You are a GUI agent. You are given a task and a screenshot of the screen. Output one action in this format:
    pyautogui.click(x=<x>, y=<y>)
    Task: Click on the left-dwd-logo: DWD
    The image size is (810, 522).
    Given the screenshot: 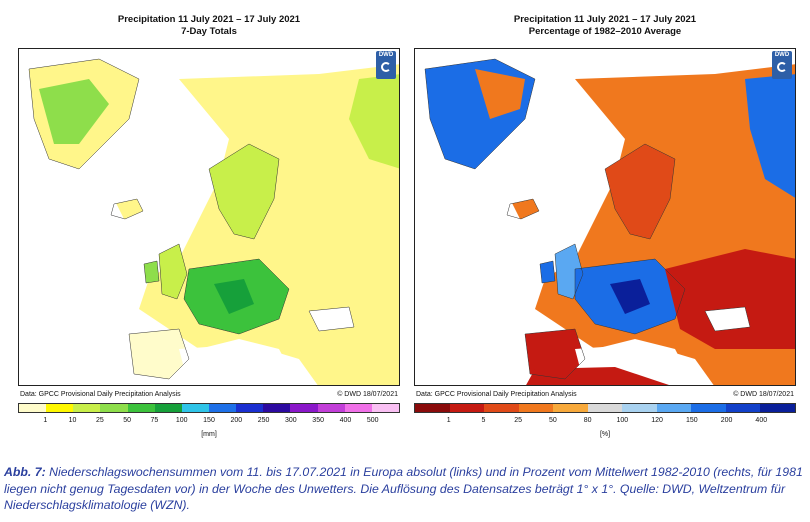 What is the action you would take?
    pyautogui.click(x=386, y=65)
    